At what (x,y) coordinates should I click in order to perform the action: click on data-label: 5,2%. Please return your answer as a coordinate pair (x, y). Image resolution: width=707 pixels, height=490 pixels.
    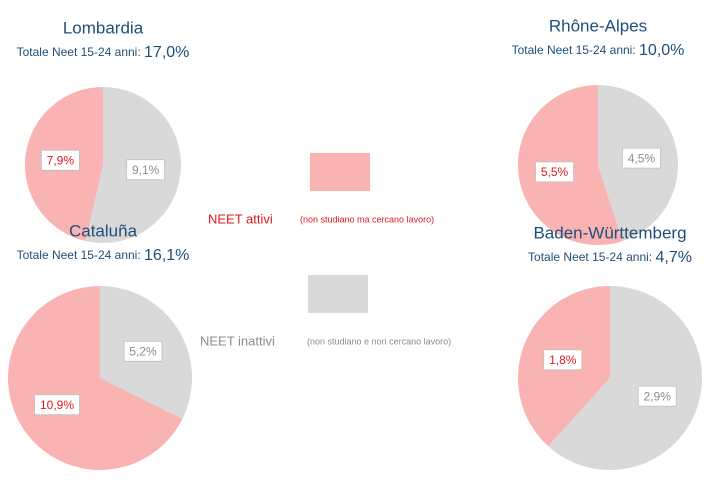
    Looking at the image, I should click on (143, 351).